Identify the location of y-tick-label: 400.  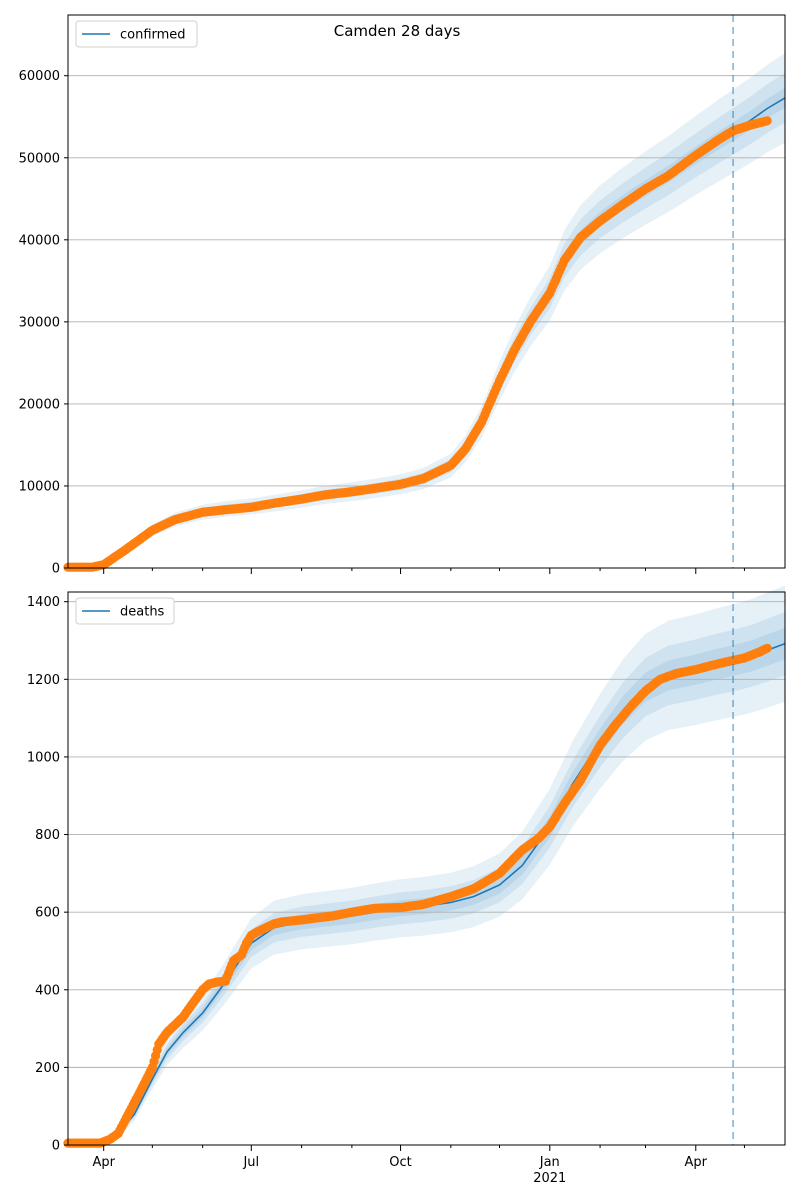
(47, 990).